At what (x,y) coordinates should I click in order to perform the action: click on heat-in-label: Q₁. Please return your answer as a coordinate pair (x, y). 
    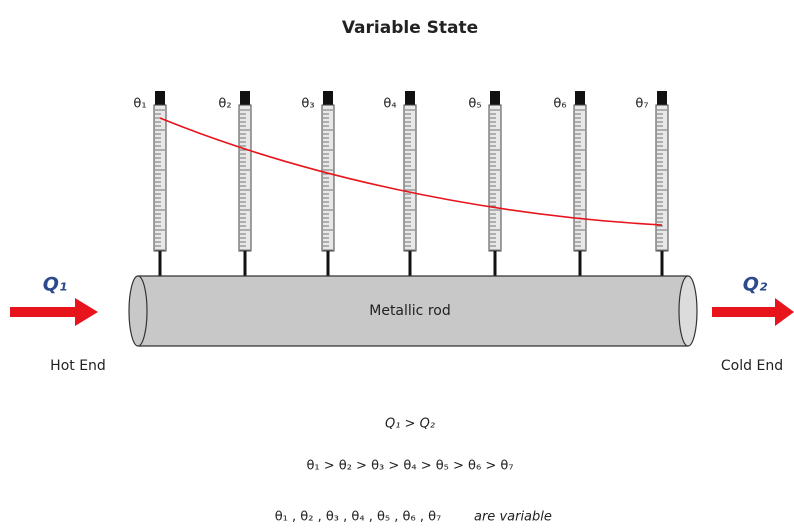
    Looking at the image, I should click on (55, 285).